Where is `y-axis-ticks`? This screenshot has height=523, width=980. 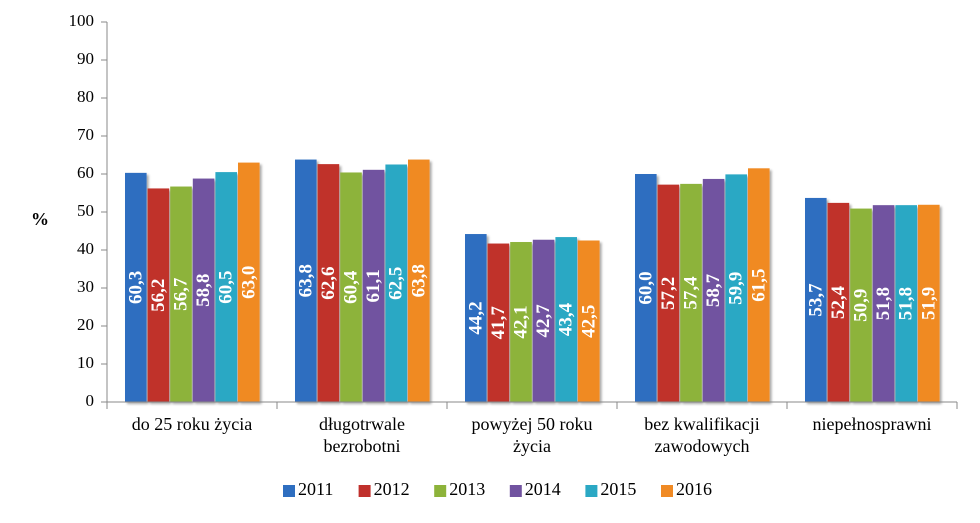
y-axis-ticks is located at coordinates (104, 212).